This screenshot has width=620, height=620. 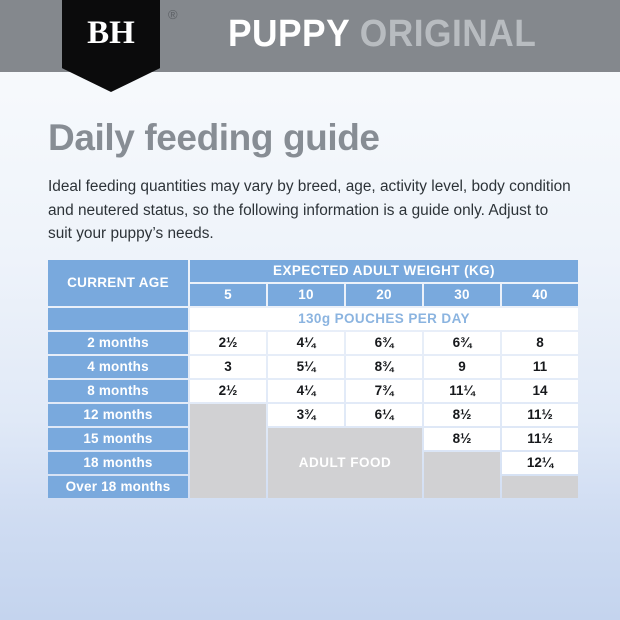 I want to click on cell-12-months-20: 6¼, so click(x=384, y=415).